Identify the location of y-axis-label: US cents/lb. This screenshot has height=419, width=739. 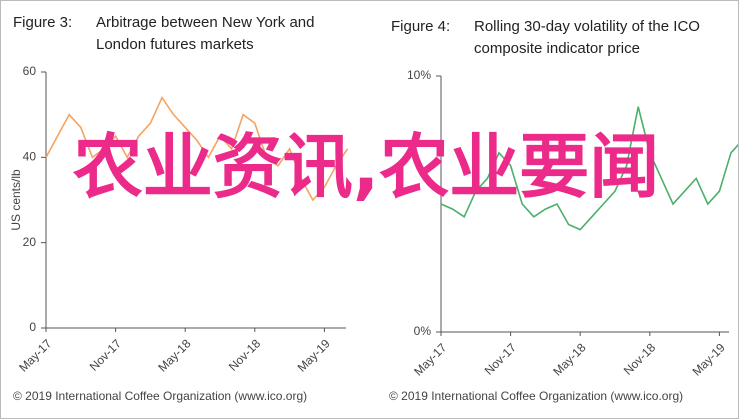
(16, 200).